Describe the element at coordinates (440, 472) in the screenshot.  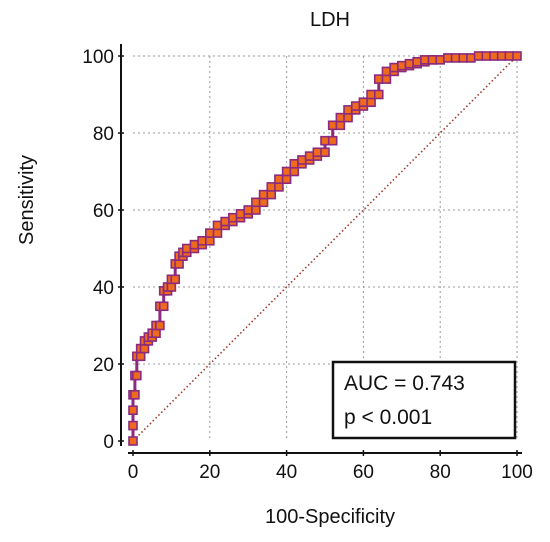
I see `x-tick-label: 80` at that location.